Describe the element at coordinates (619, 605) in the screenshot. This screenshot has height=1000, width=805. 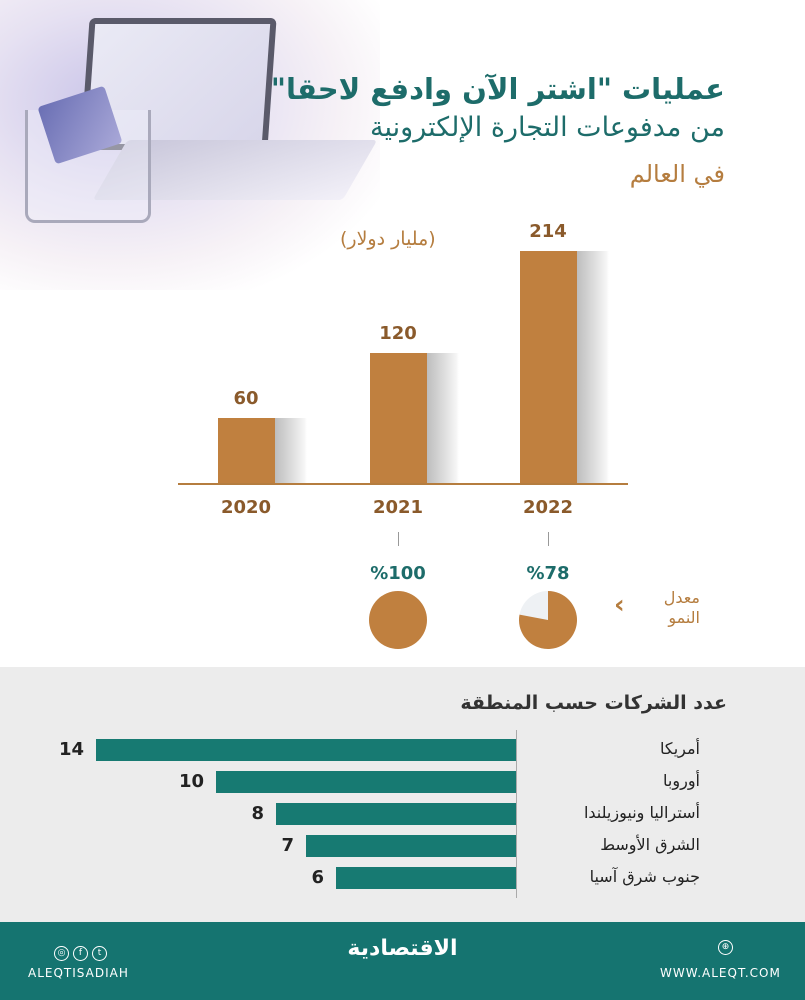
I see `chevron-left-icon: ‹` at that location.